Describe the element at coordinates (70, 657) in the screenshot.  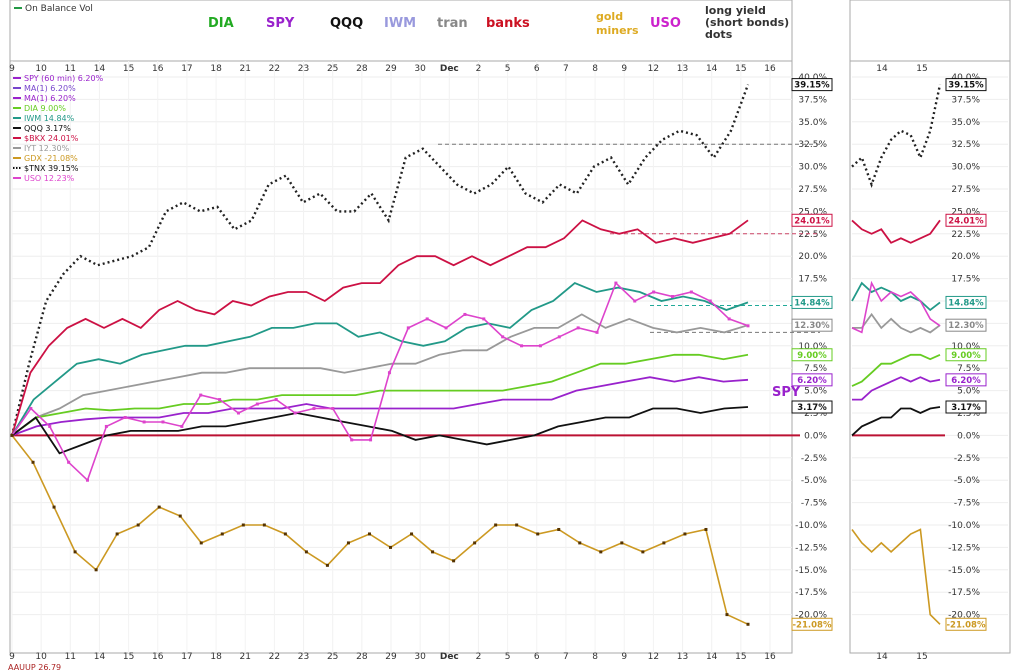
I see `x-tick-label: 11` at that location.